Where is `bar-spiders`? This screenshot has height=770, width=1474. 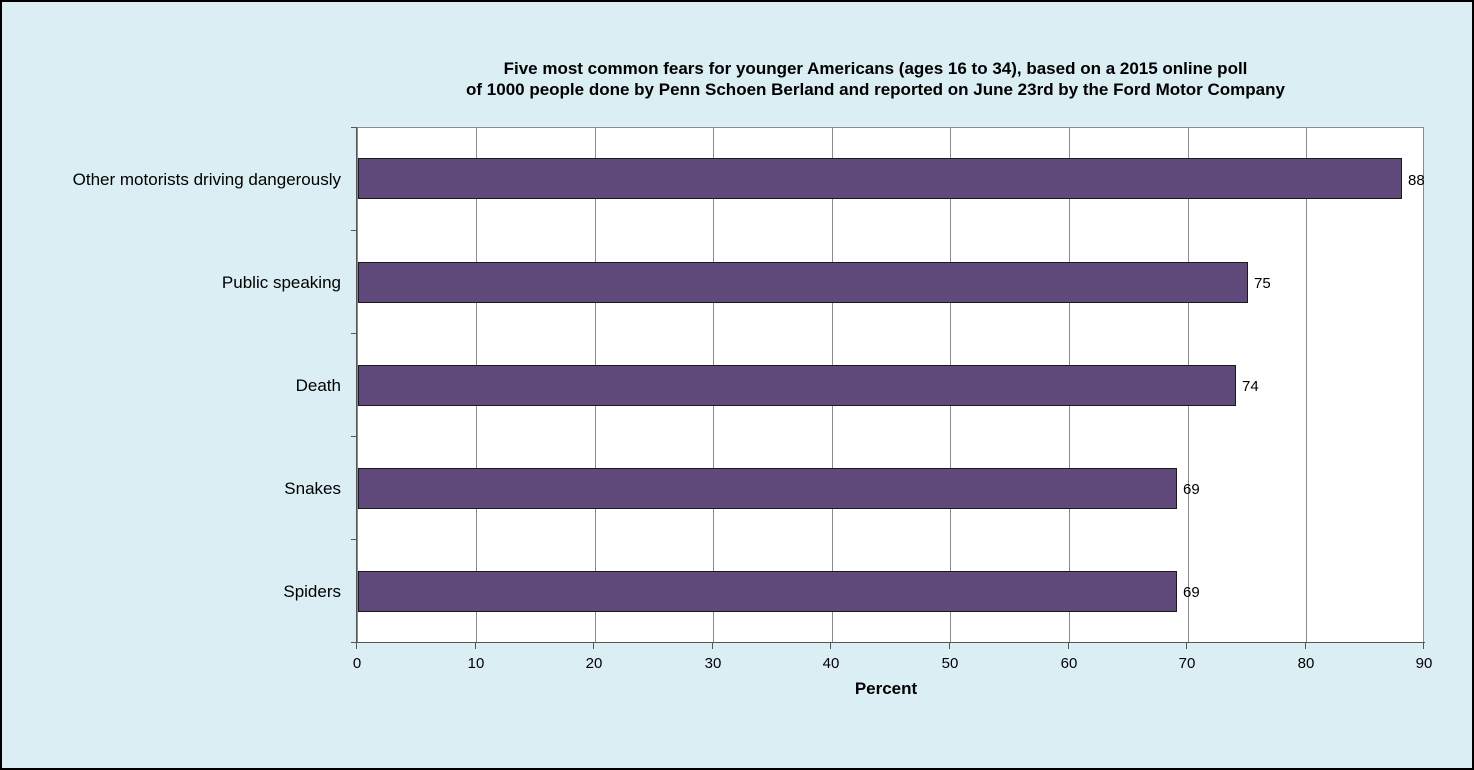 bar-spiders is located at coordinates (767, 591).